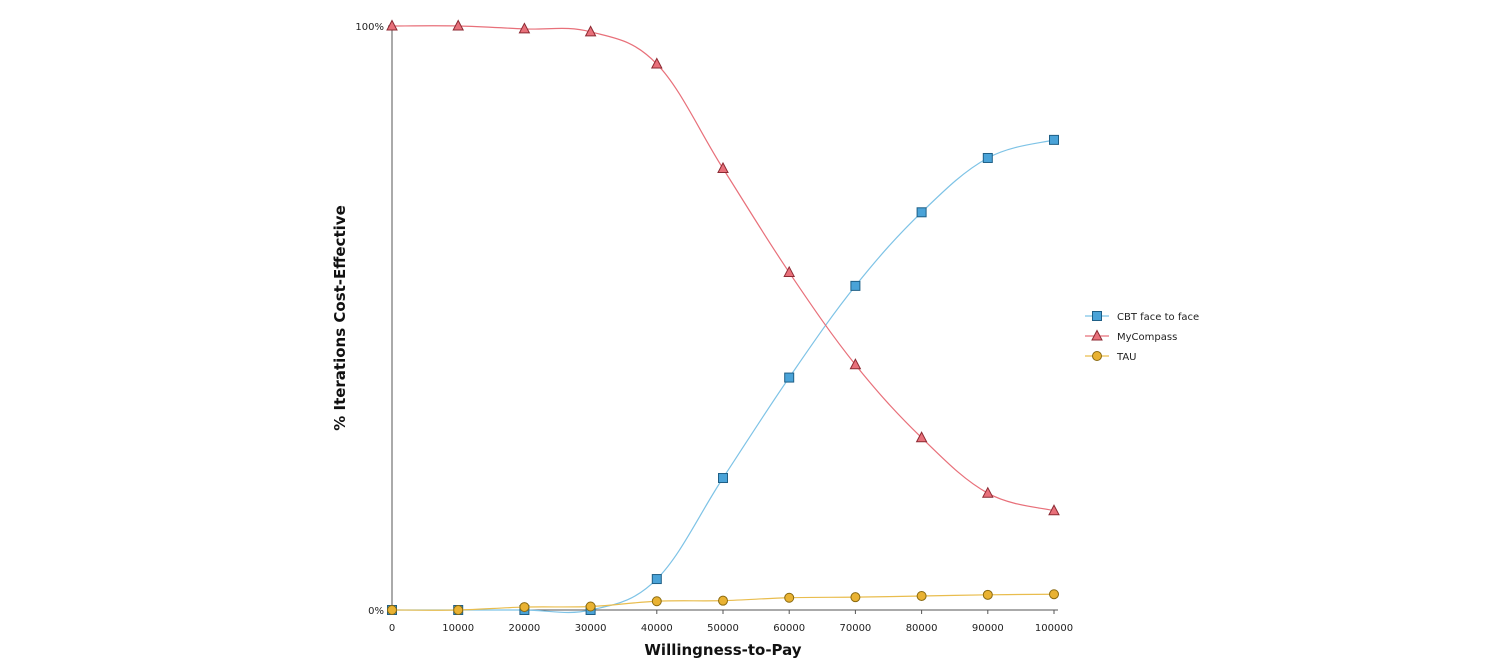 This screenshot has height=672, width=1500. I want to click on x-tick-label: 20000, so click(524, 628).